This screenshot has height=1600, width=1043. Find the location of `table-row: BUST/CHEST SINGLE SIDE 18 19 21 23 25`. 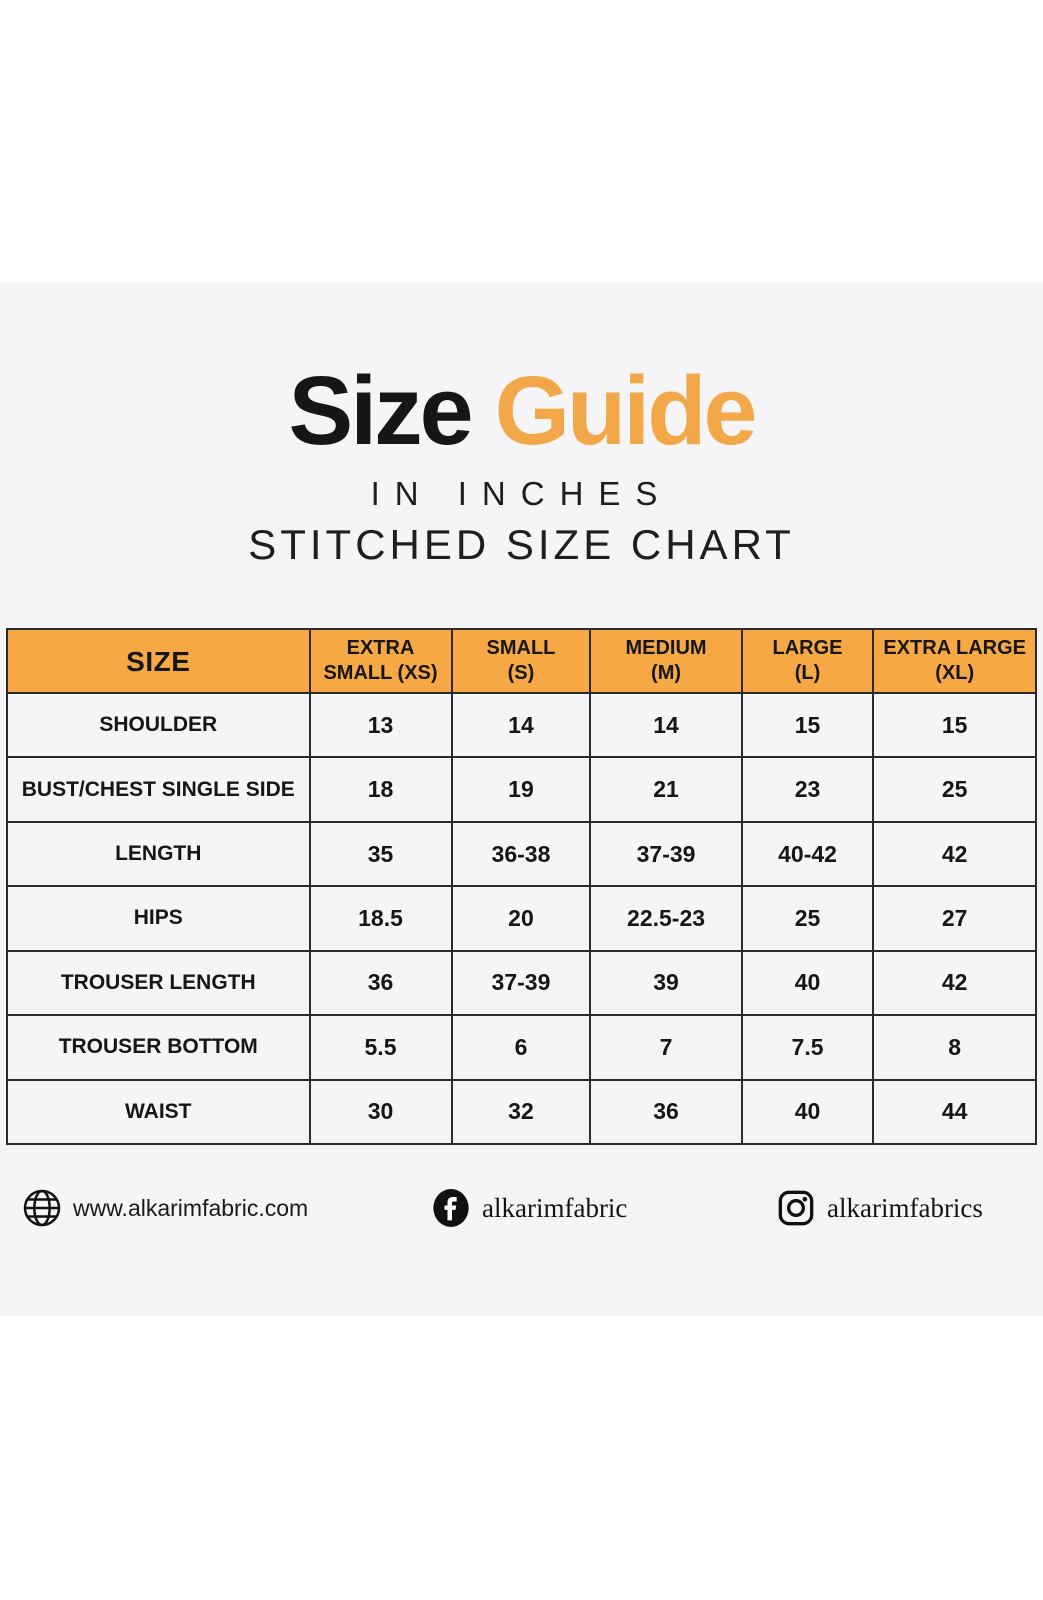

table-row: BUST/CHEST SINGLE SIDE 18 19 21 23 25 is located at coordinates (521, 789).